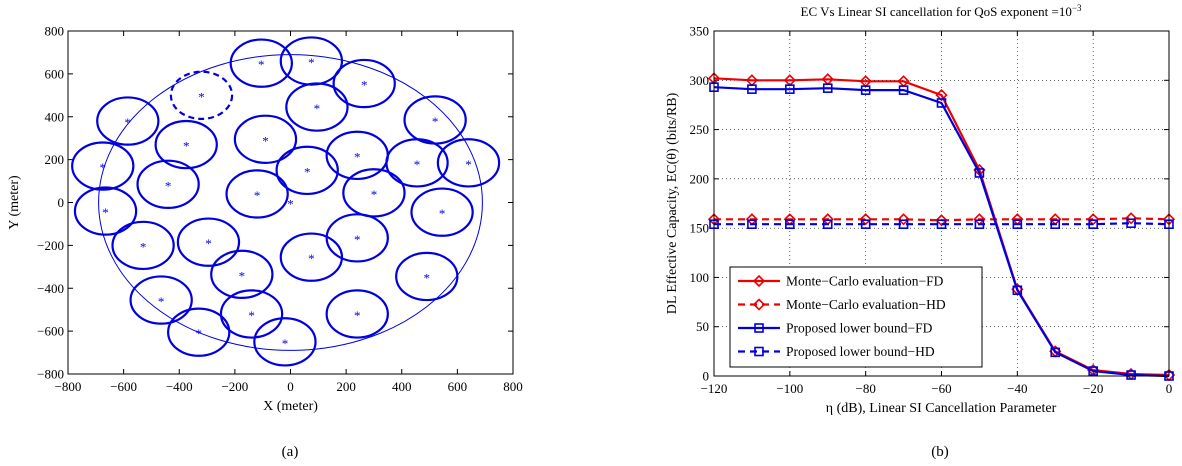 The image size is (1182, 466). Describe the element at coordinates (179, 386) in the screenshot. I see `a-xtick-label: −400` at that location.